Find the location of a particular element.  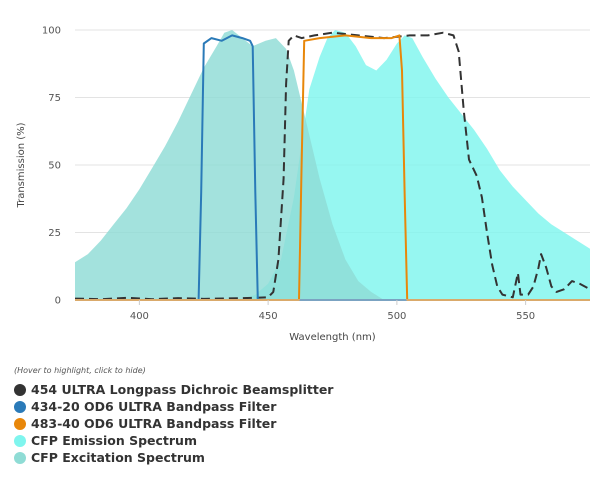

y-tick-labels: 0 25 50 75 100 is located at coordinates (51, 166).